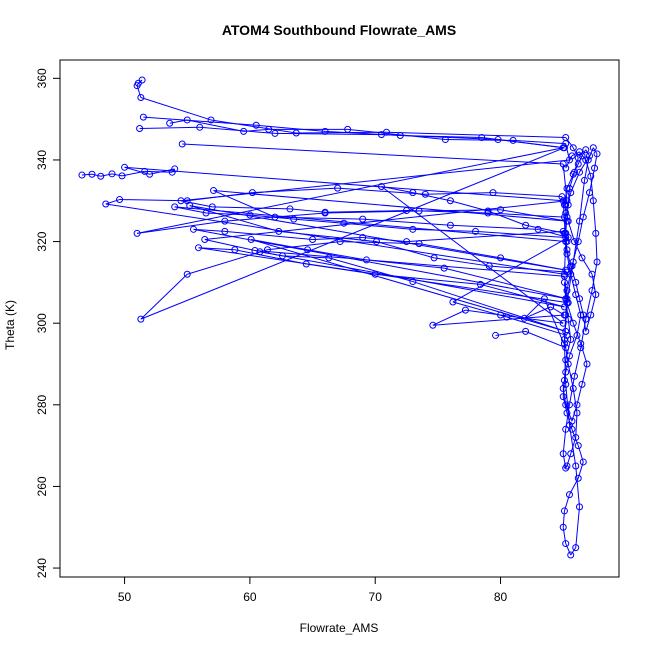 The height and width of the screenshot is (650, 650). Describe the element at coordinates (339, 628) in the screenshot. I see `x-axis-label: Flowrate_AMS` at that location.